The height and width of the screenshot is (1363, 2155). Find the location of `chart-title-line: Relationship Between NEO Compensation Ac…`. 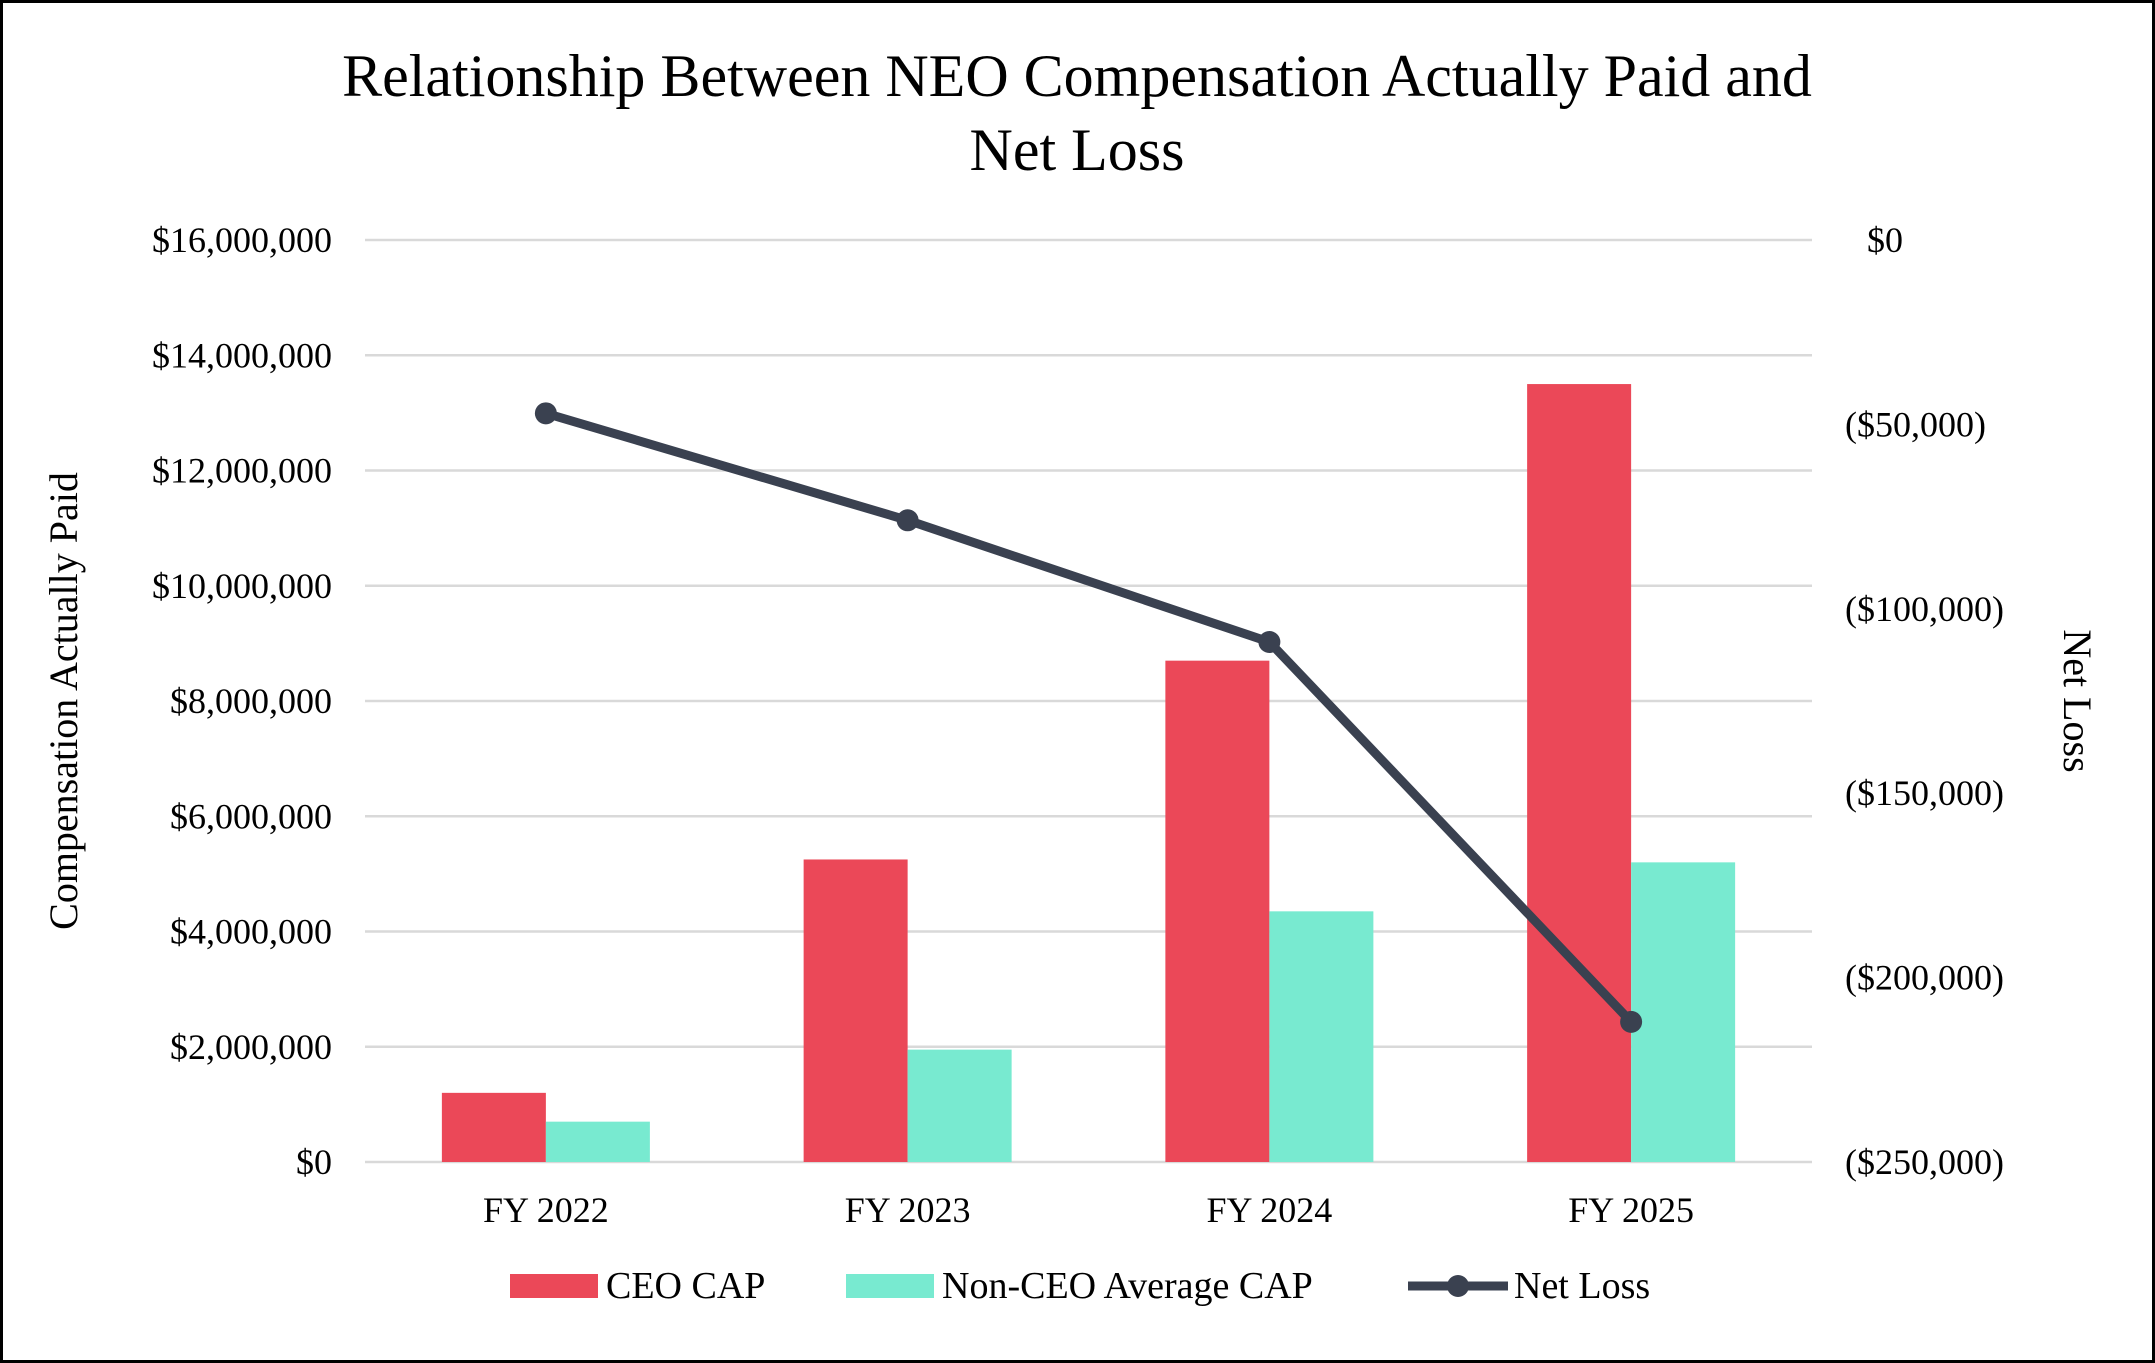

chart-title-line: Relationship Between NEO Compensation Ac… is located at coordinates (1077, 76).